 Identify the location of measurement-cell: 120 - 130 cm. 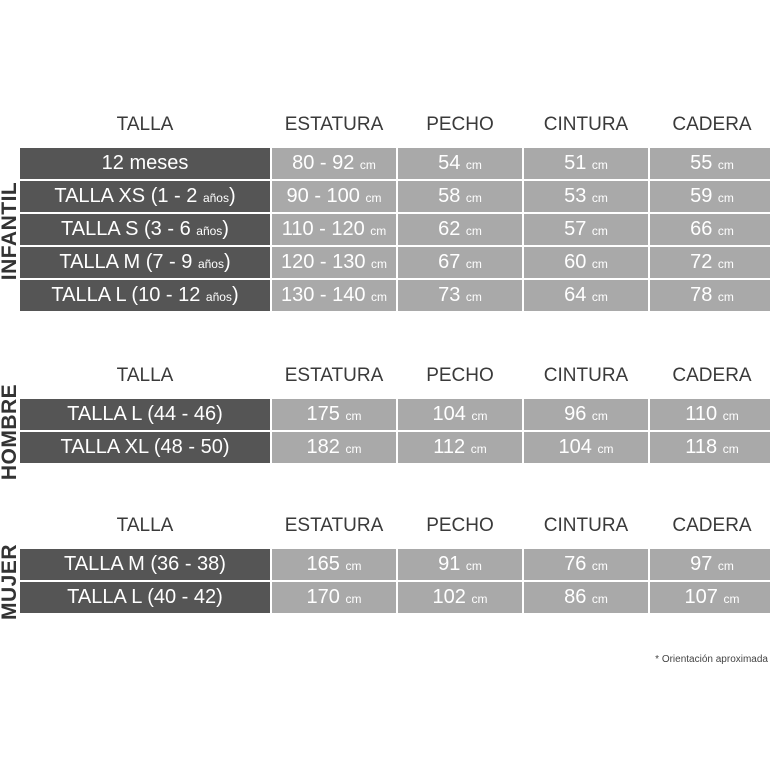
(334, 262).